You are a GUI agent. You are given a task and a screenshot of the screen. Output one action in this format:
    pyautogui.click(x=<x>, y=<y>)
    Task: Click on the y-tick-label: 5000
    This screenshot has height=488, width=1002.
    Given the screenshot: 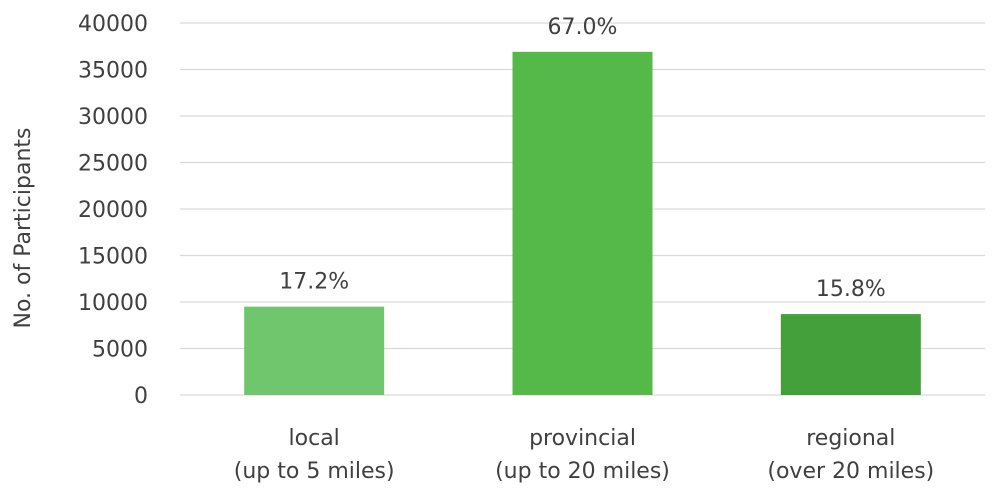 What is the action you would take?
    pyautogui.click(x=120, y=350)
    